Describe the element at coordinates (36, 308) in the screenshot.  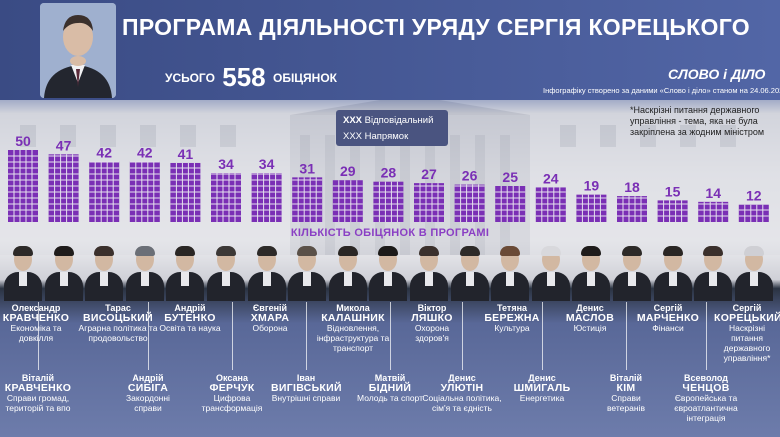
I see `minister-first-name: Олександр` at that location.